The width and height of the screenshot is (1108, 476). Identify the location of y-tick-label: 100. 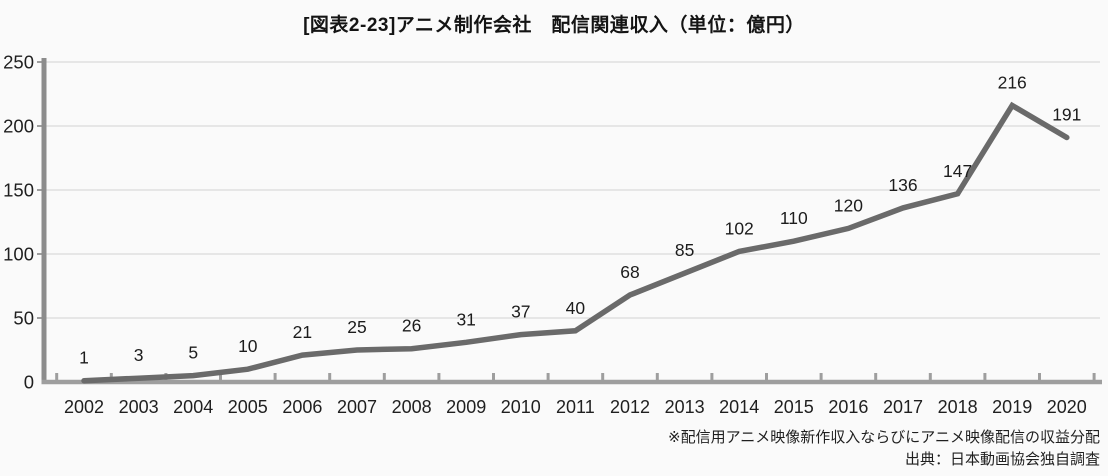
(18, 254).